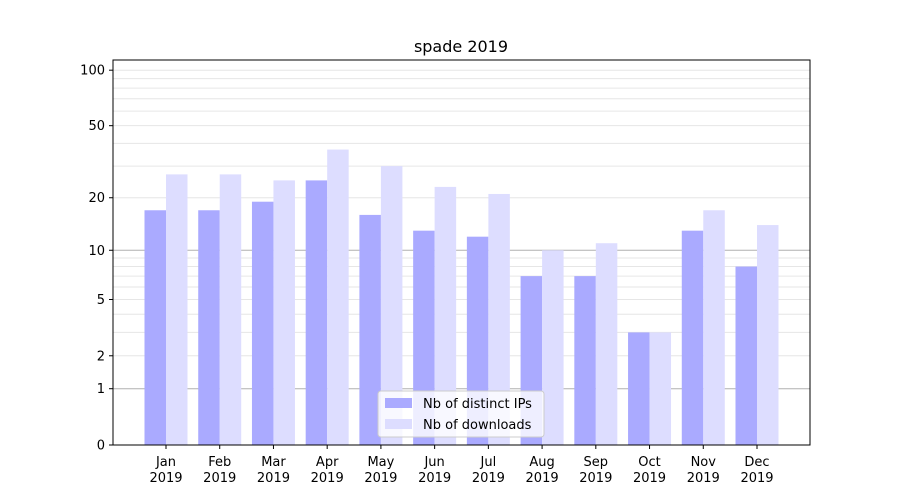 The height and width of the screenshot is (504, 900). Describe the element at coordinates (380, 462) in the screenshot. I see `x-tick-label-month: May` at that location.